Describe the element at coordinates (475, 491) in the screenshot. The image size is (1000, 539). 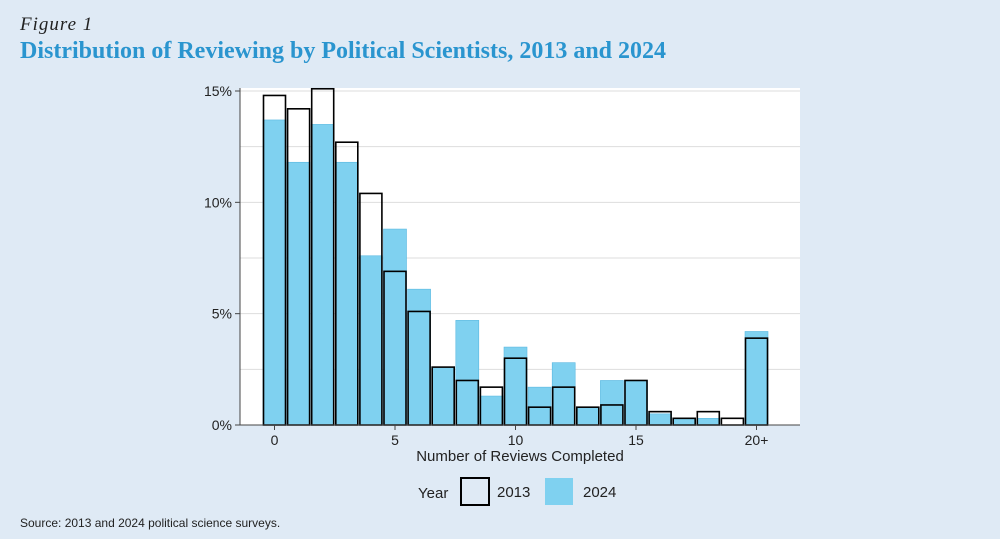
I see `legend-swatch-2013` at that location.